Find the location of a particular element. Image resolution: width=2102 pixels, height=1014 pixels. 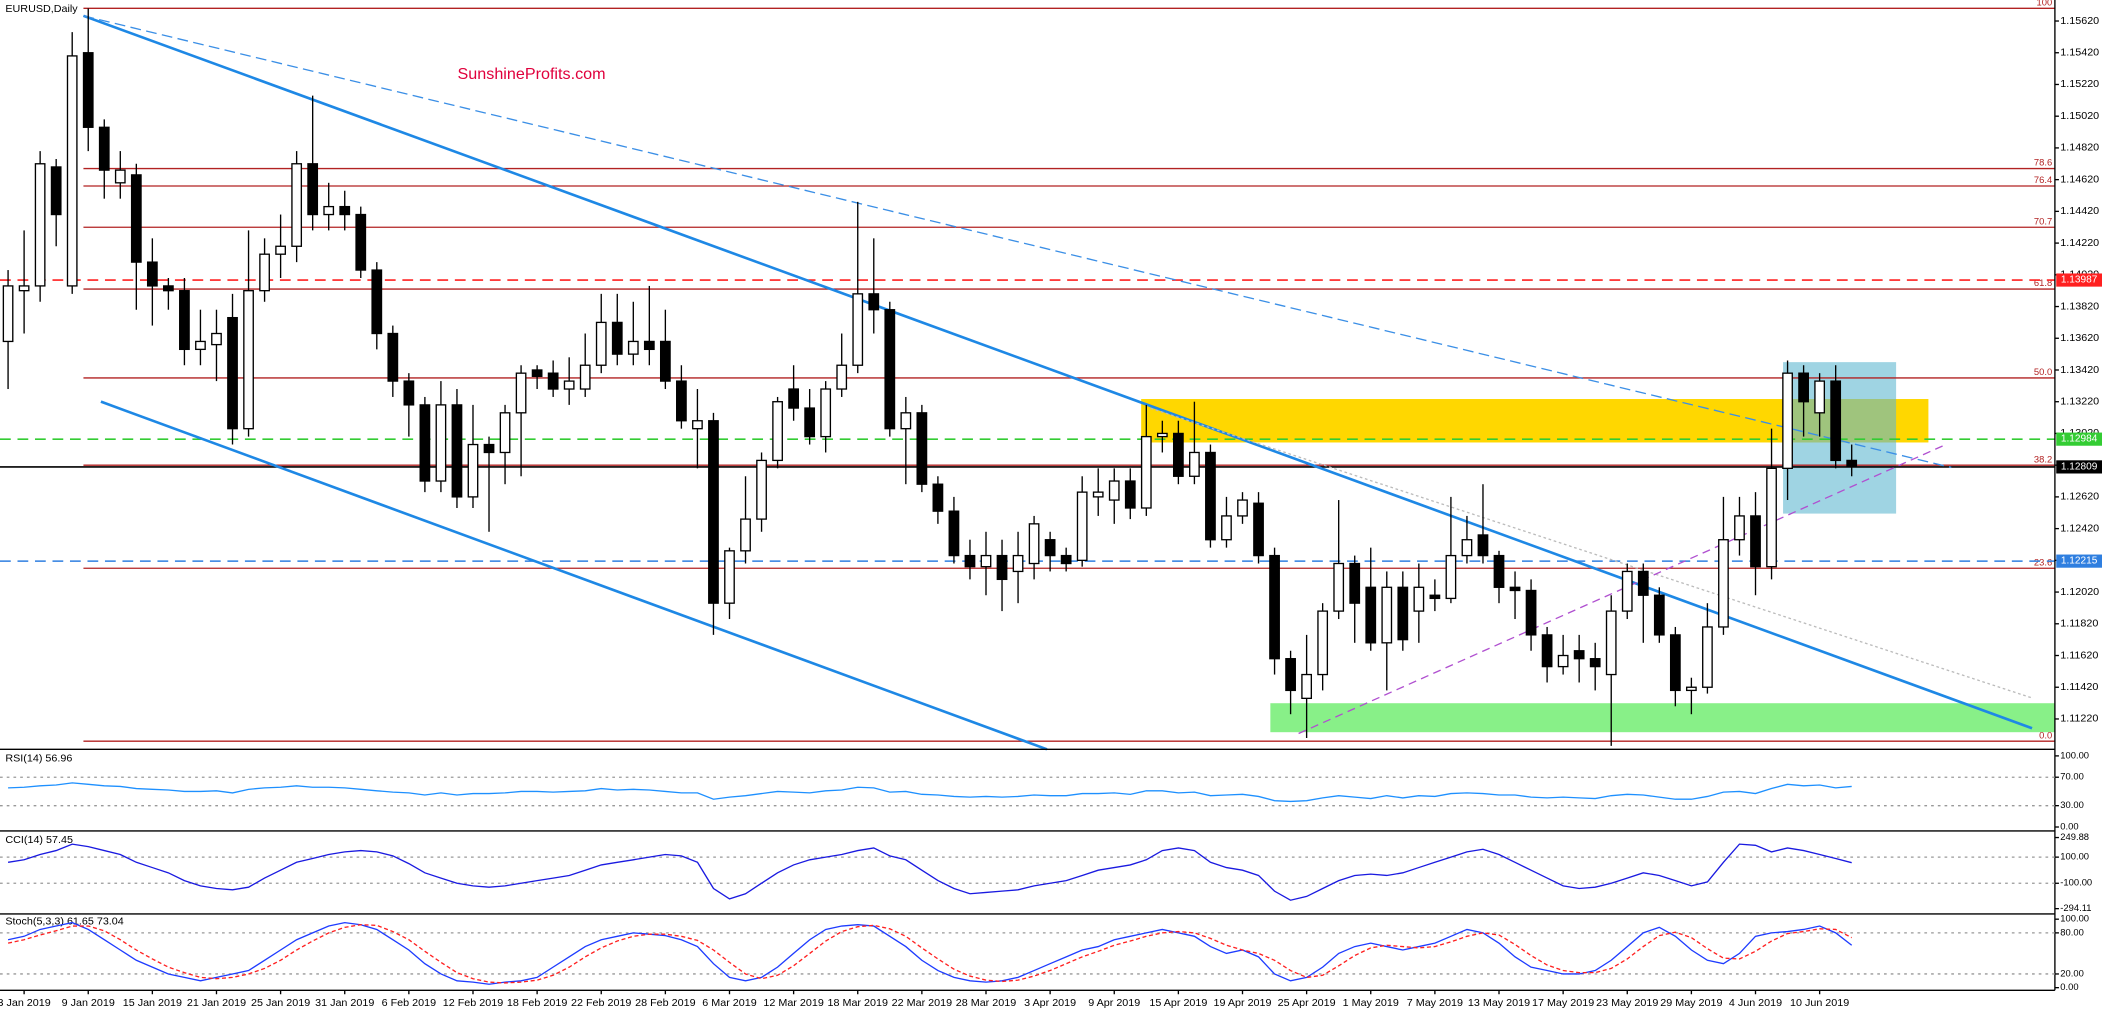

fib-label: 76.4 is located at coordinates (2043, 180).